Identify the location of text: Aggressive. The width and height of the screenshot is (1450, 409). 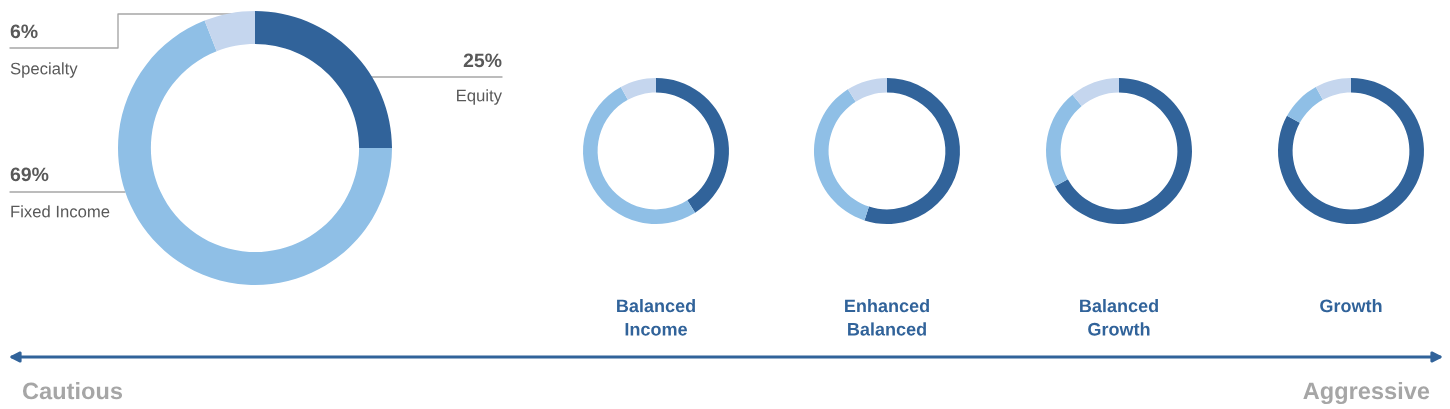
(1366, 393).